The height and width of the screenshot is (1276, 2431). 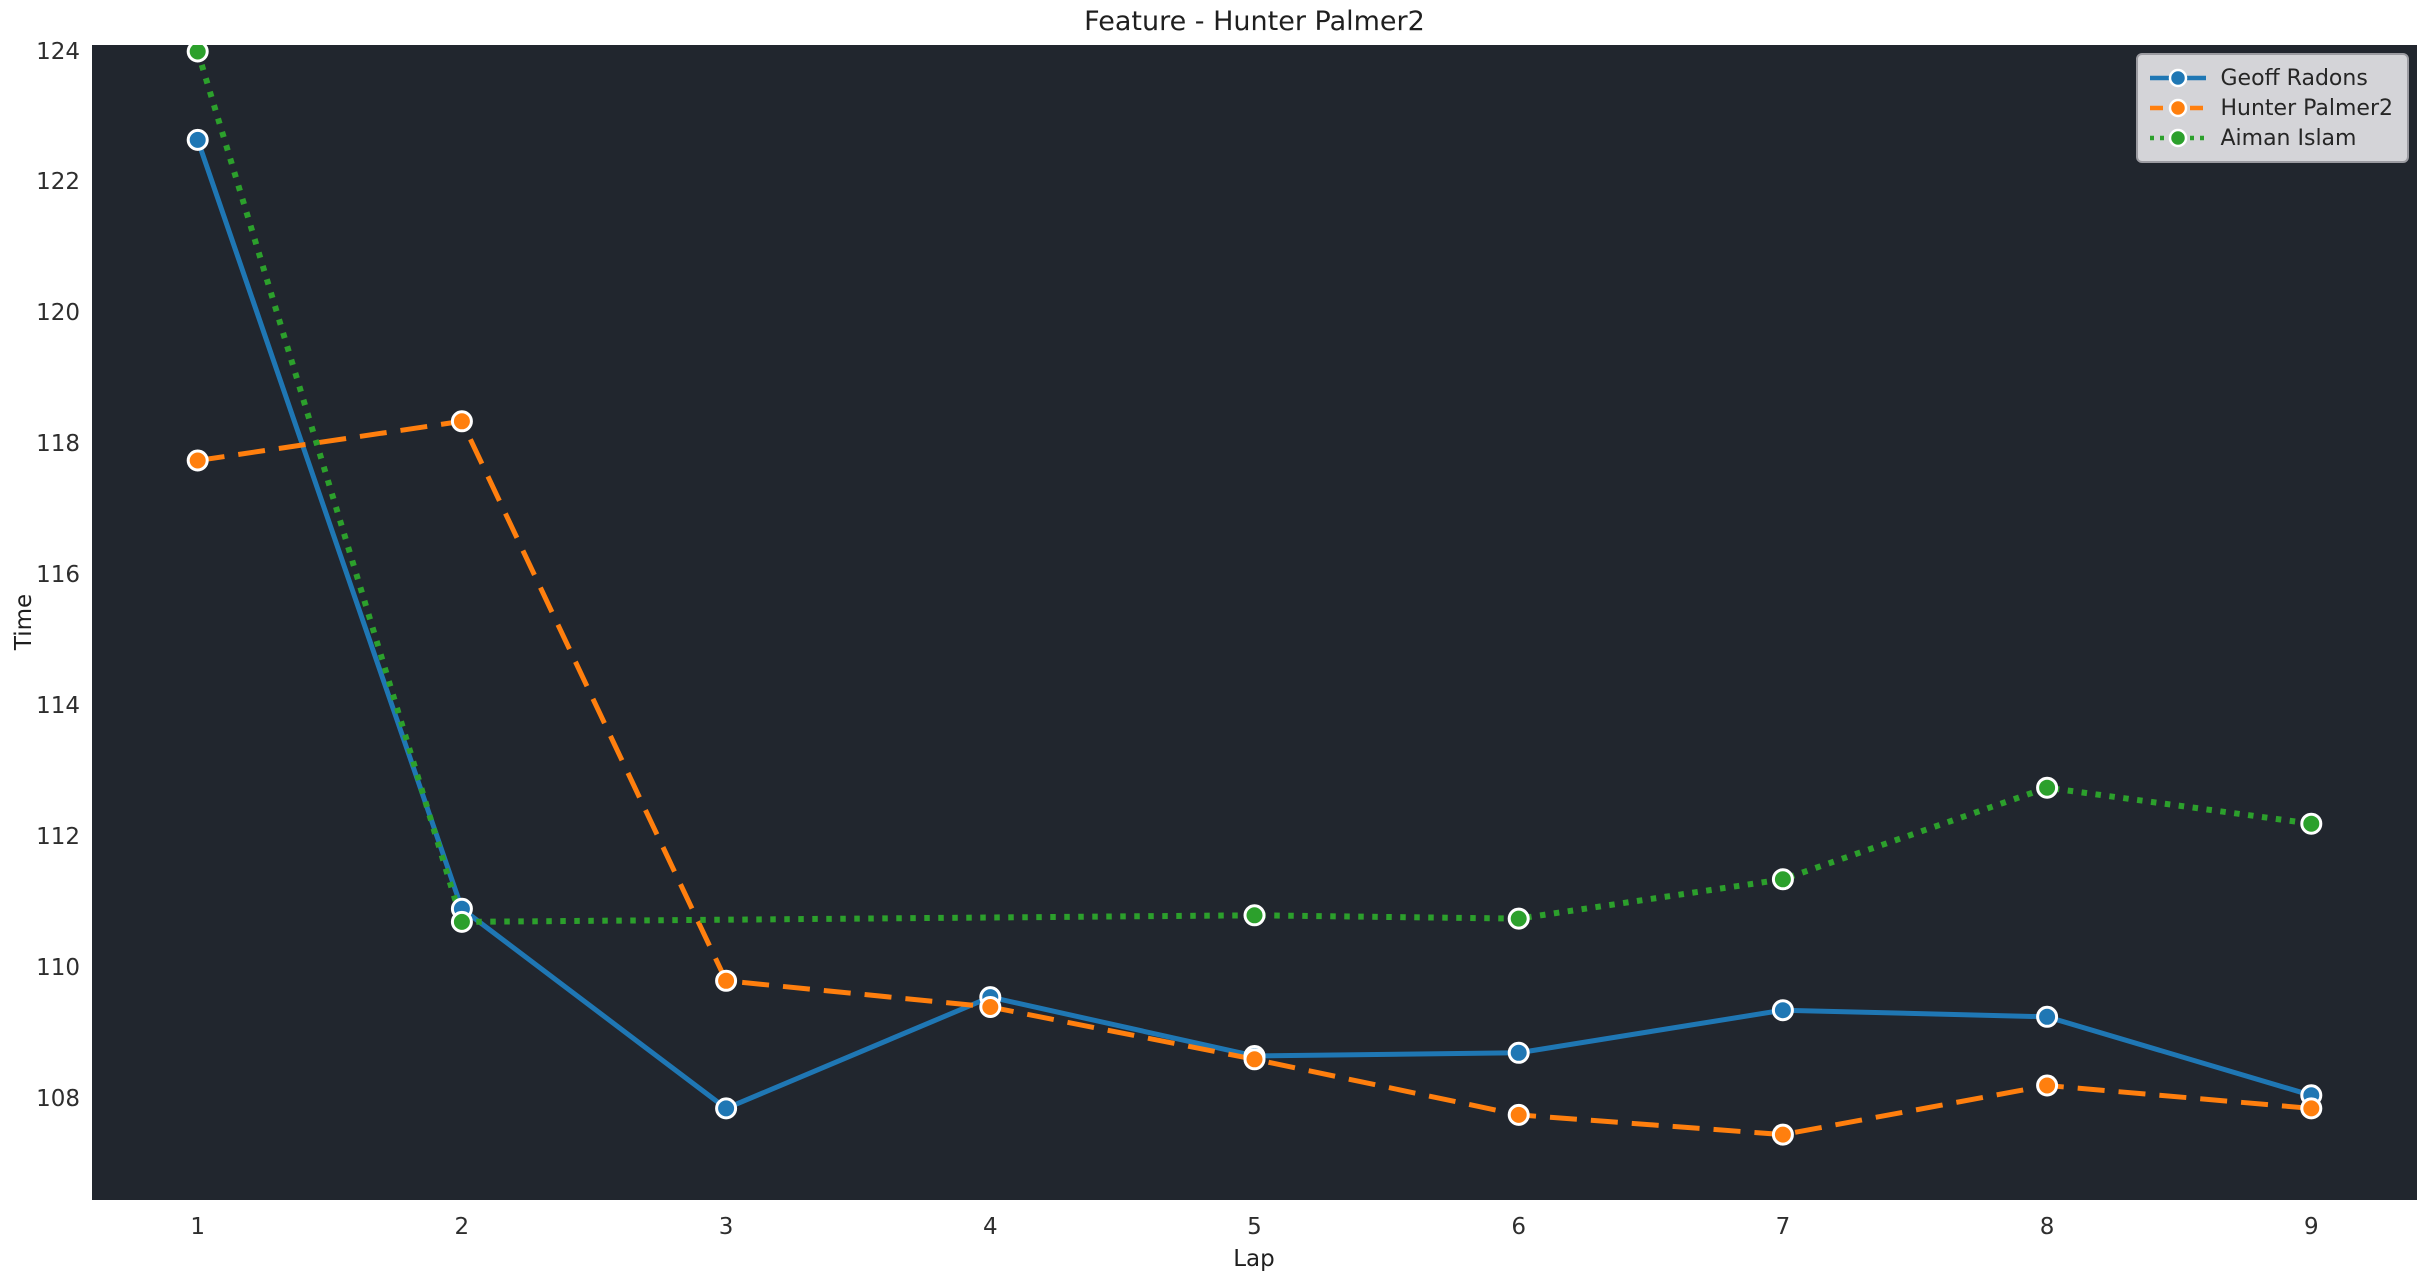 I want to click on legend-label: Aiman Islam, so click(x=2288, y=138).